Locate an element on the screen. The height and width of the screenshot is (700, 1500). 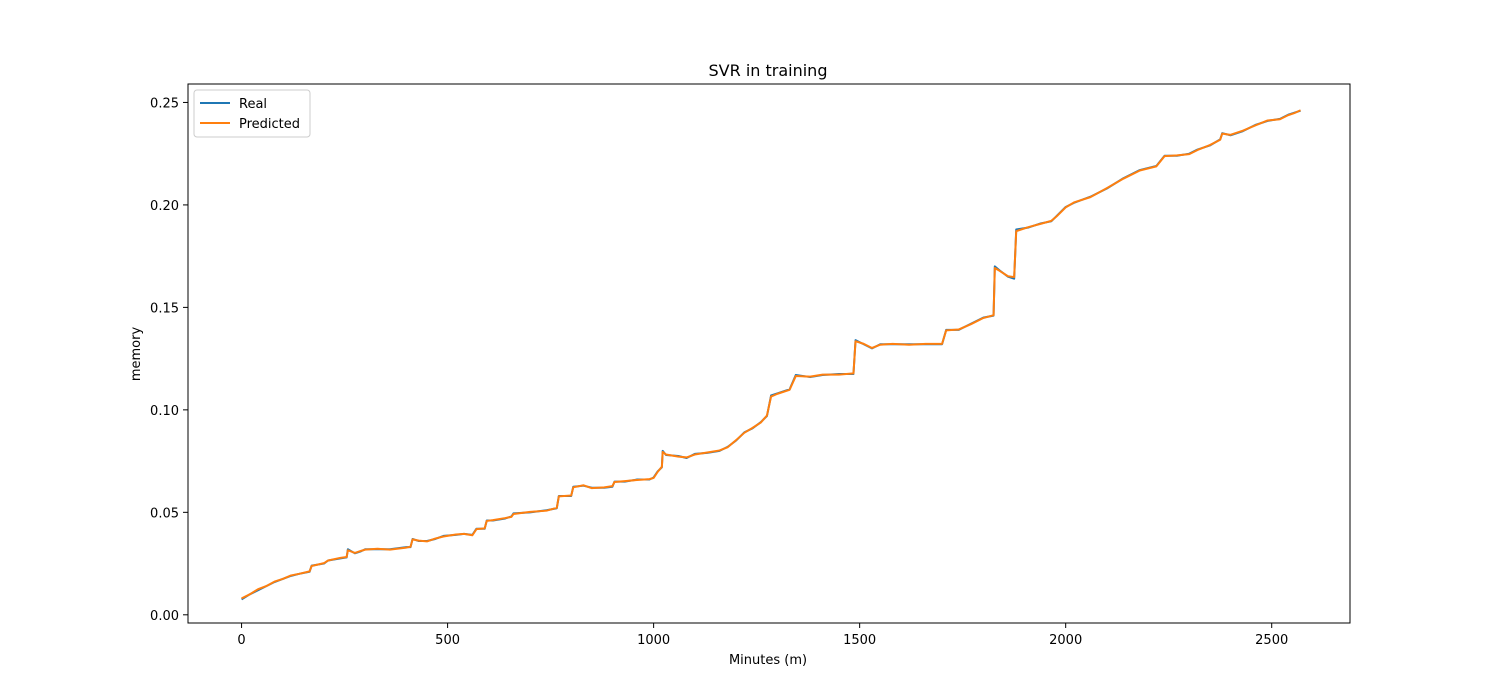
y-tick-label: 0.15 is located at coordinates (164, 308).